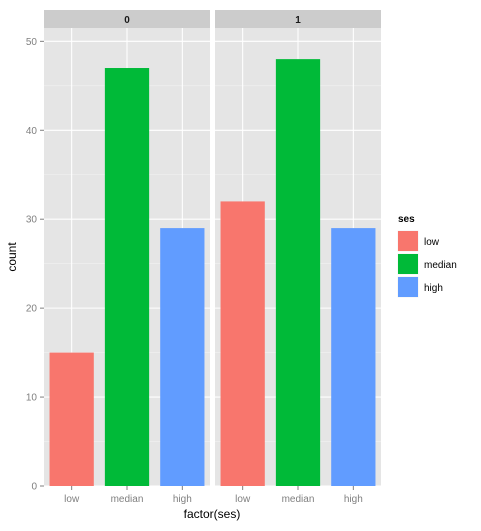 The width and height of the screenshot is (481, 531). I want to click on y-tick-label: 50, so click(32, 42).